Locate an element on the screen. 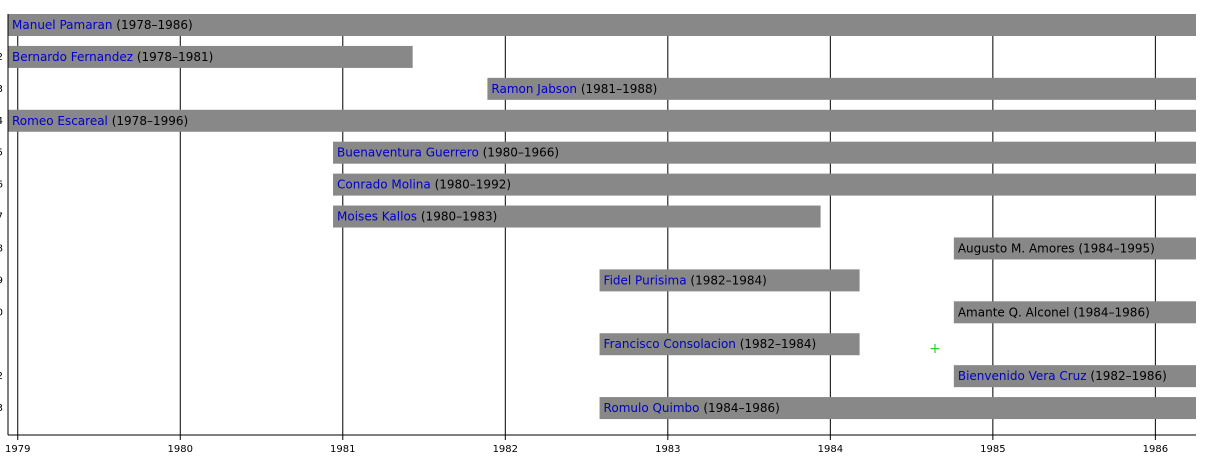 The height and width of the screenshot is (464, 1225). row-label: 6 is located at coordinates (1, 185).